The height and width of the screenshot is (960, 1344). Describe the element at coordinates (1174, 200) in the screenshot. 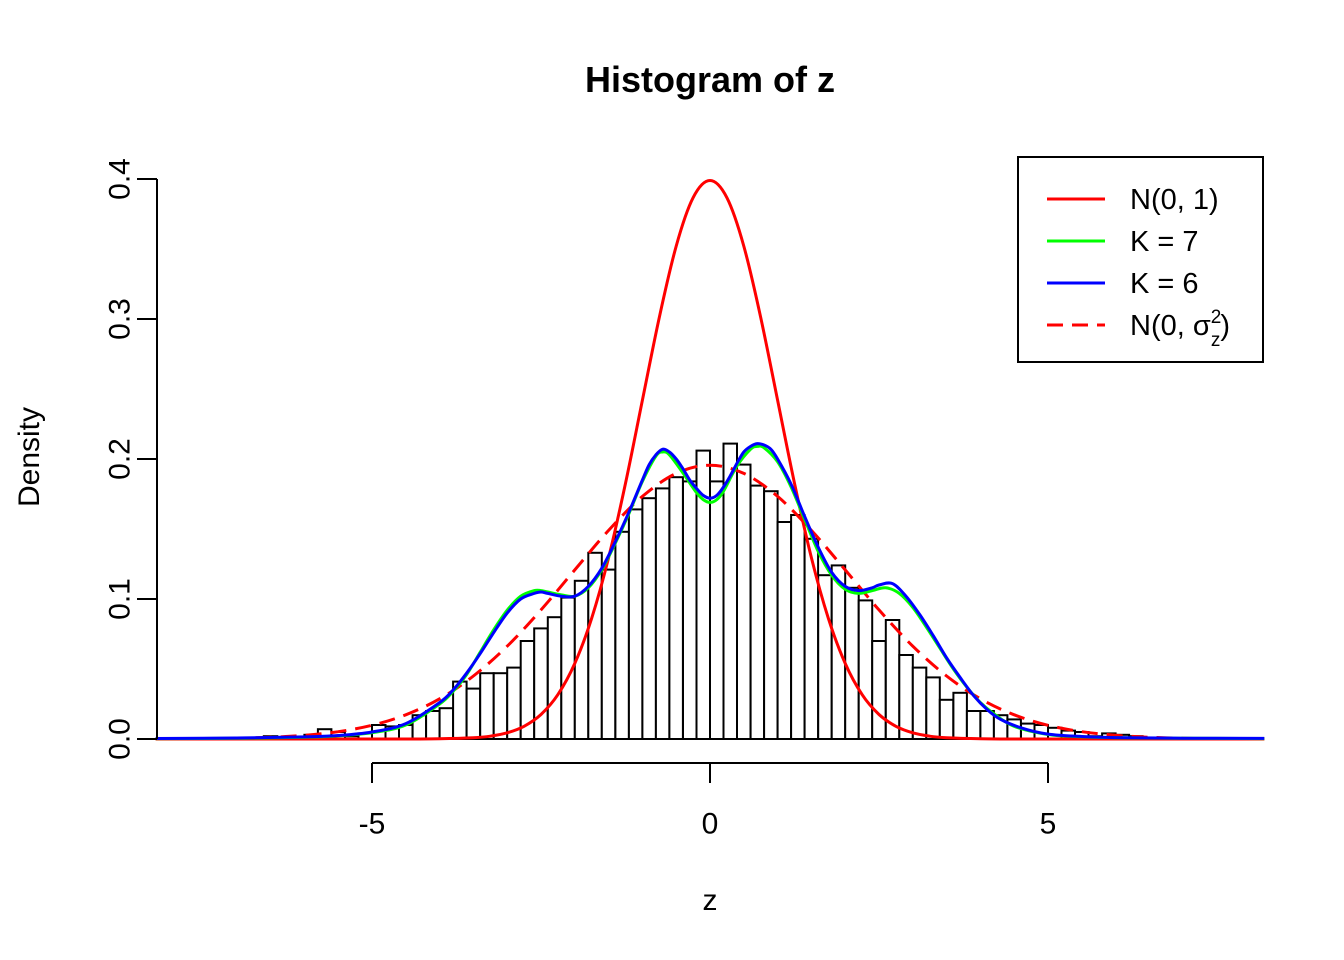

I see `legend-label-n01: N(0, 1)` at that location.